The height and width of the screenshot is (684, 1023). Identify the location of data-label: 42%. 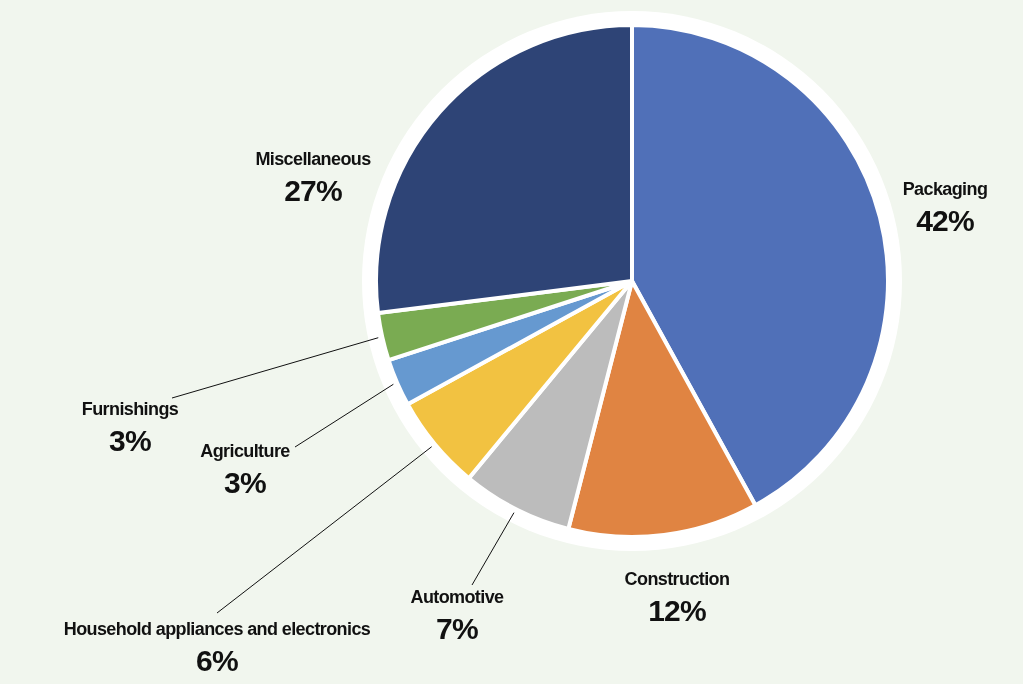
(945, 220).